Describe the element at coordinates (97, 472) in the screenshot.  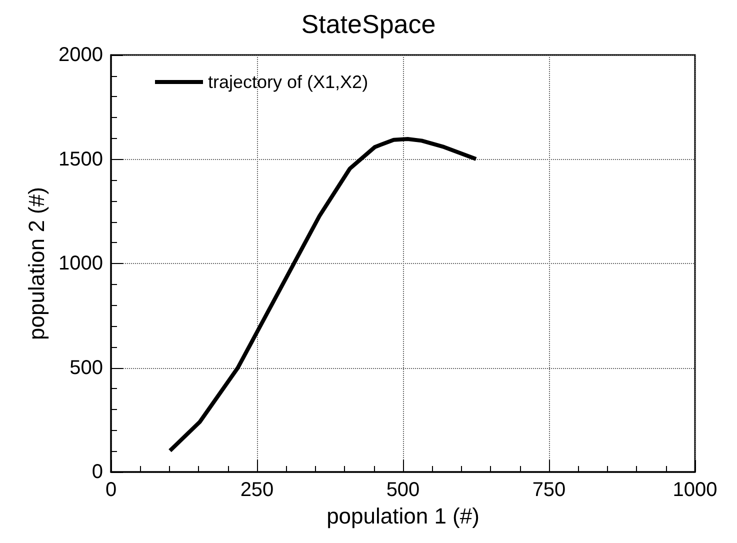
I see `y-tick-label: 0` at that location.